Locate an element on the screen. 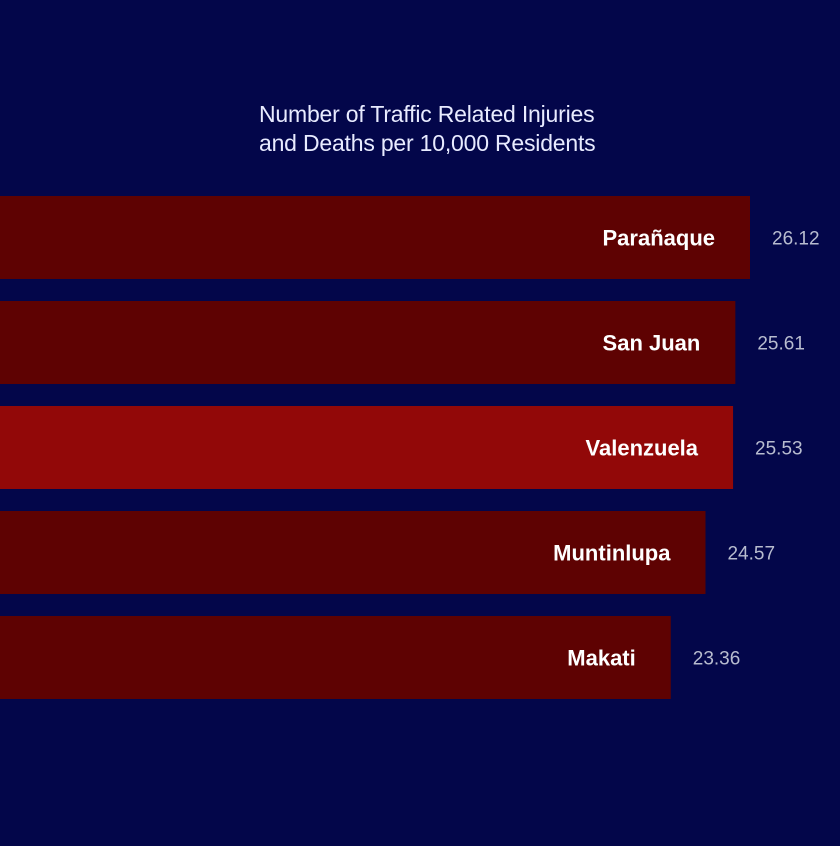  value-label-3: 24.57 is located at coordinates (751, 554).